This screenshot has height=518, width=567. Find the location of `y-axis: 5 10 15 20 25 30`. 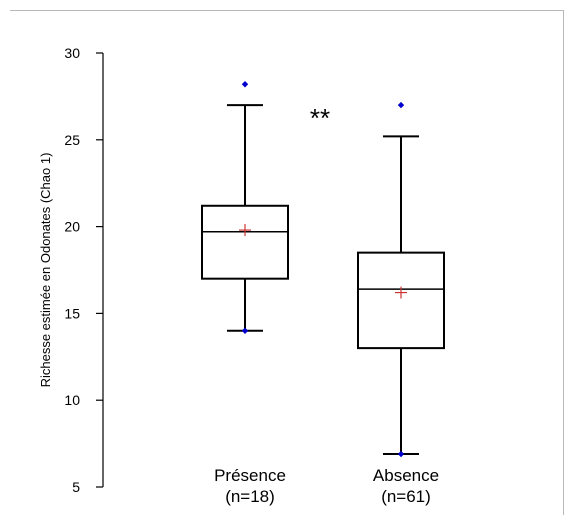

y-axis: 5 10 15 20 25 30 is located at coordinates (84, 270).